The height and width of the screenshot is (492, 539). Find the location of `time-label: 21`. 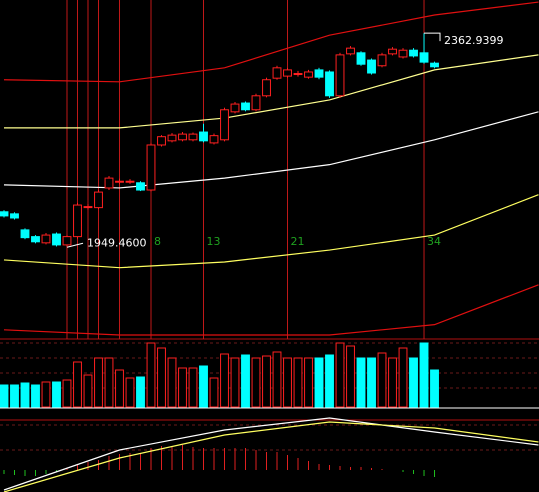

time-label: 21 is located at coordinates (298, 241).